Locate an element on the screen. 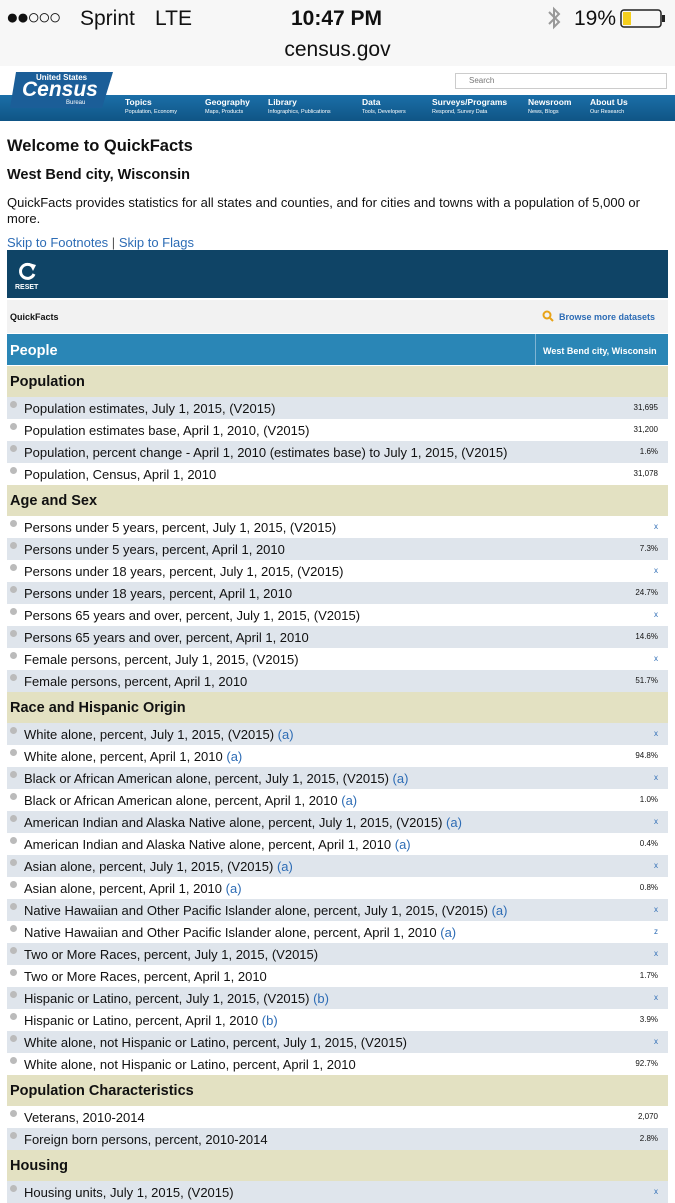 This screenshot has width=675, height=1203. nav-item: Data Tools, Developers is located at coordinates (384, 106).